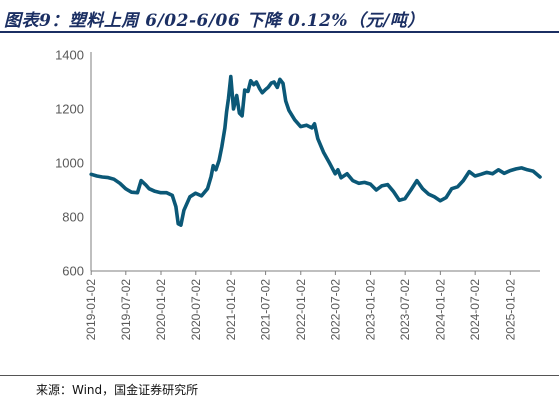  What do you see at coordinates (214, 21) in the screenshot?
I see `chart-title: 图表9：塑料上周 6/02-6/06 下降 0.12%（元/吨）` at bounding box center [214, 21].